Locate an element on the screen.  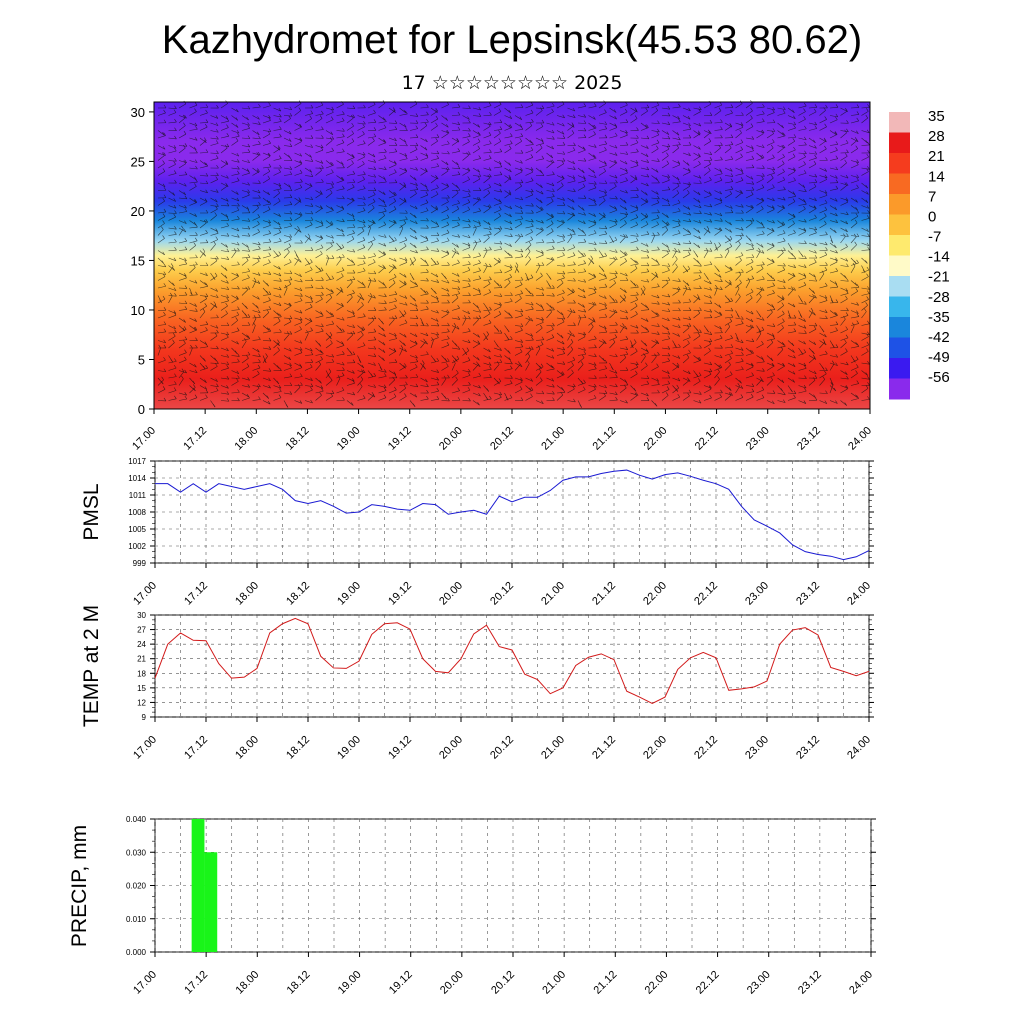
y-tick-label: 1017 is located at coordinates (137, 461).